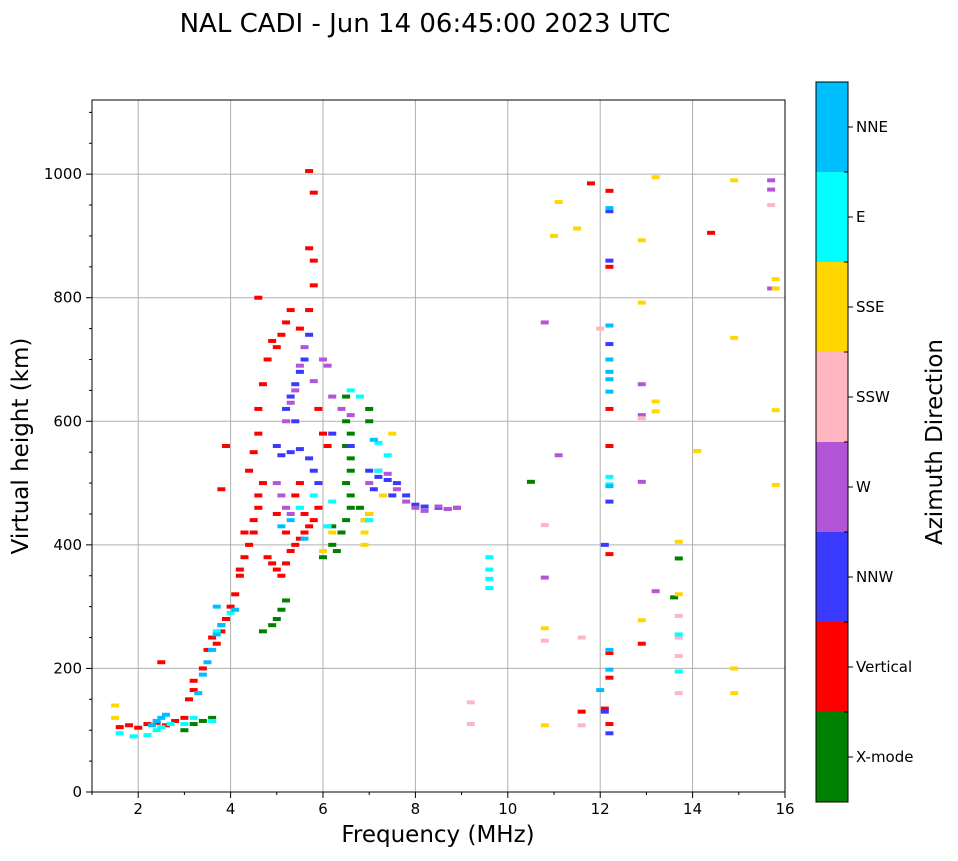 The width and height of the screenshot is (958, 861). What do you see at coordinates (784, 809) in the screenshot?
I see `x-tick-label: 16` at bounding box center [784, 809].